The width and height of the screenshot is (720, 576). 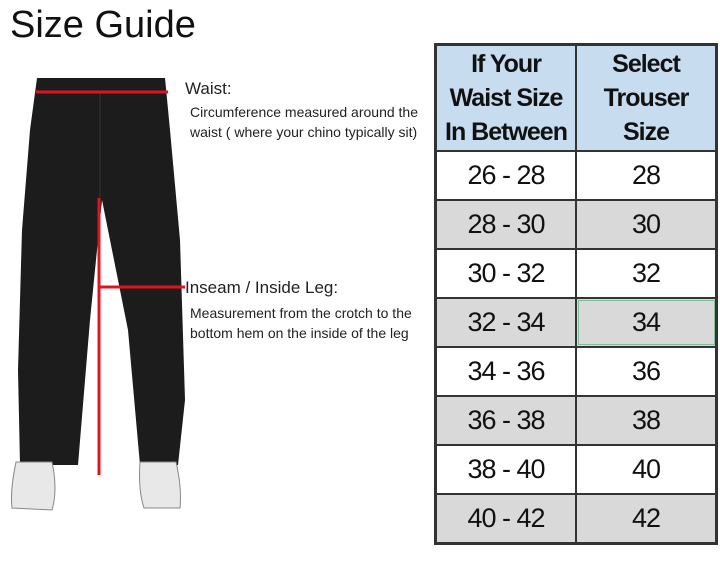 I want to click on trouser-size-cell: 40, so click(x=646, y=469).